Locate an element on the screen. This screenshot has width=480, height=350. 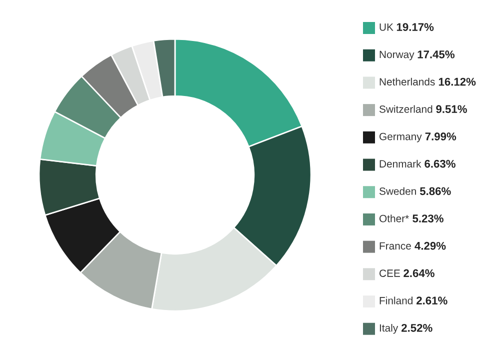
legend-label: Norway is located at coordinates (397, 55).